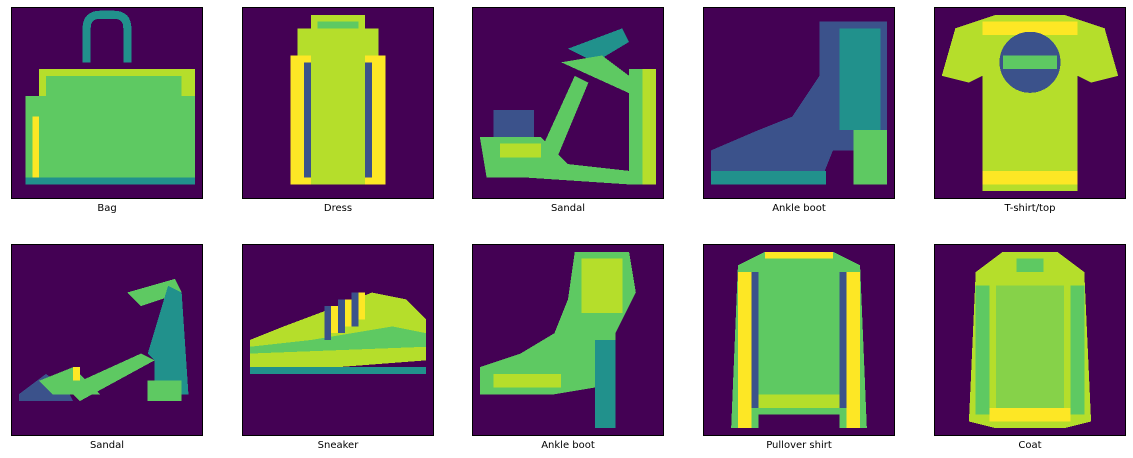  Describe the element at coordinates (110, 97) in the screenshot. I see `bag-icon` at that location.